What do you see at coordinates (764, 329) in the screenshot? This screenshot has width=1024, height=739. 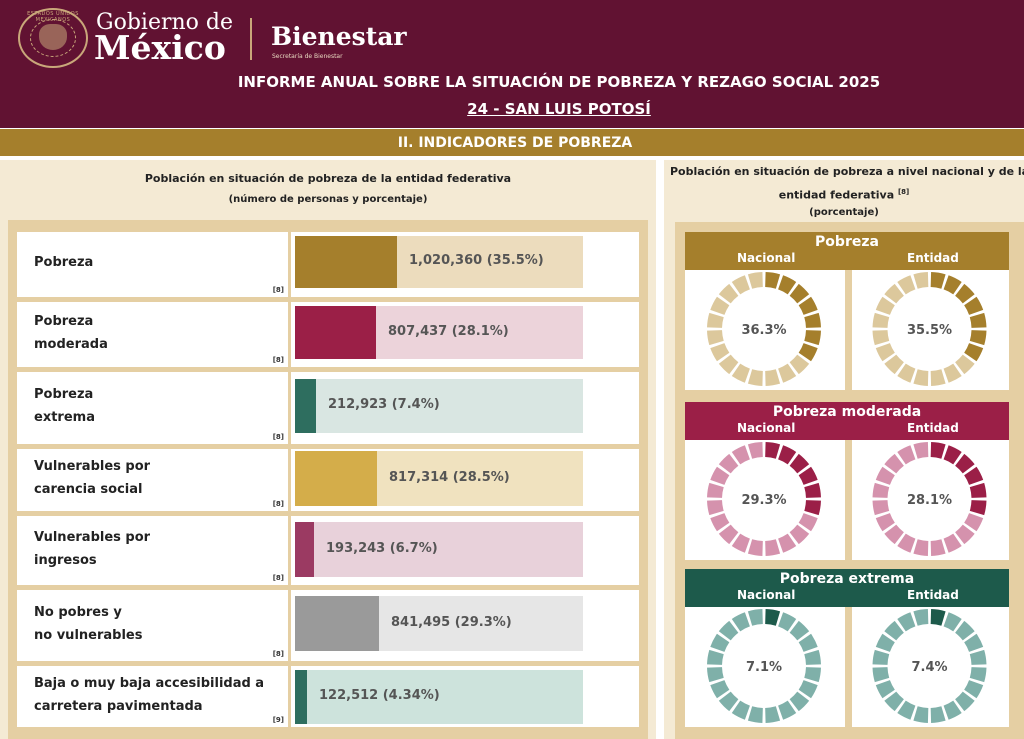 I see `donut-chart-nacional: 36.3%` at bounding box center [764, 329].